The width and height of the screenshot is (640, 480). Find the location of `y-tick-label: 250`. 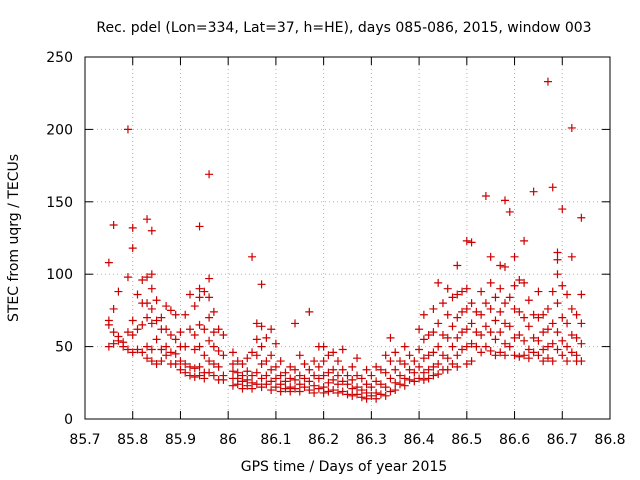

y-tick-label: 250 is located at coordinates (59, 58).